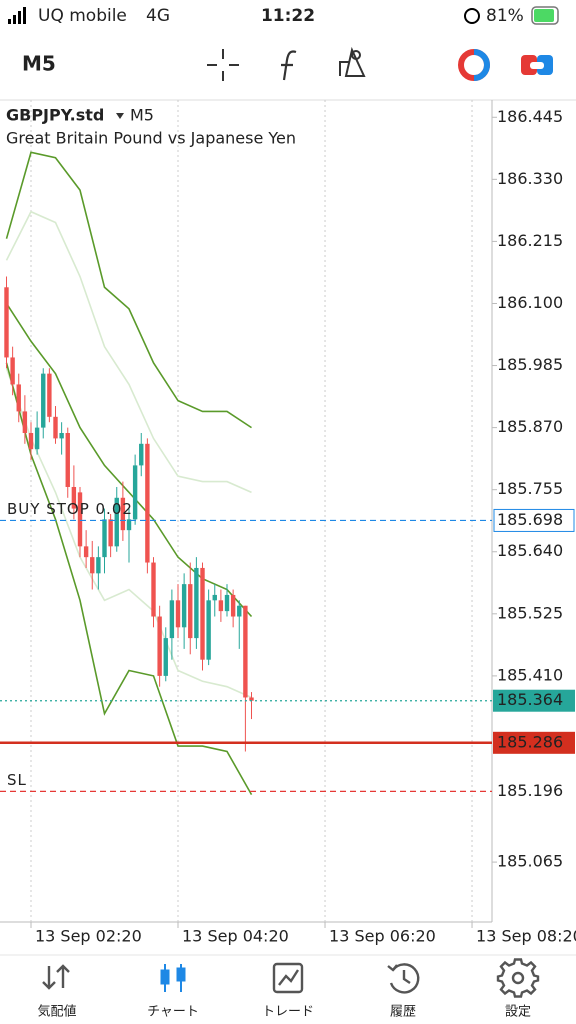 The width and height of the screenshot is (576, 1024). I want to click on tab-label: トレード, so click(288, 1012).